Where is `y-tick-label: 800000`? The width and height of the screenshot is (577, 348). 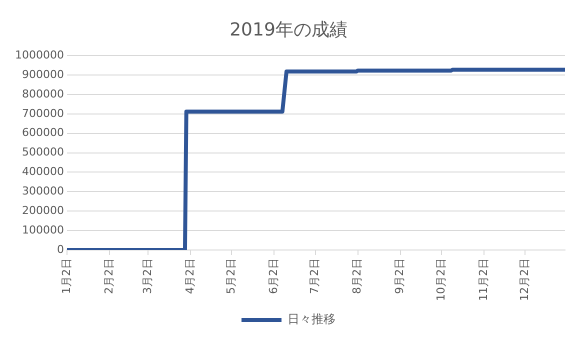 y-tick-label: 800000 is located at coordinates (43, 93).